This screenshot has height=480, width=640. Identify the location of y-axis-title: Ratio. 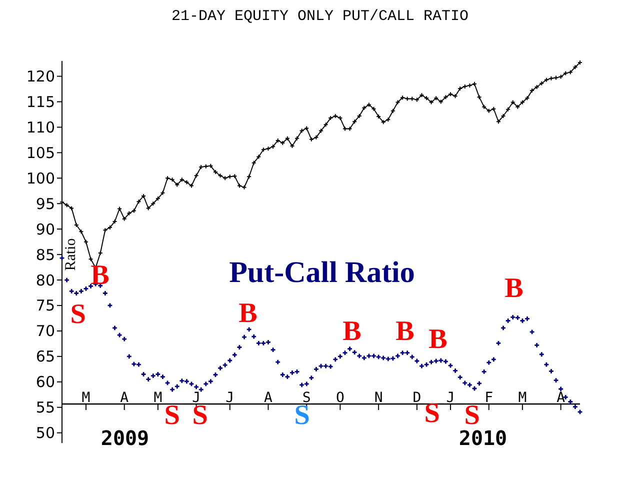
(71, 254).